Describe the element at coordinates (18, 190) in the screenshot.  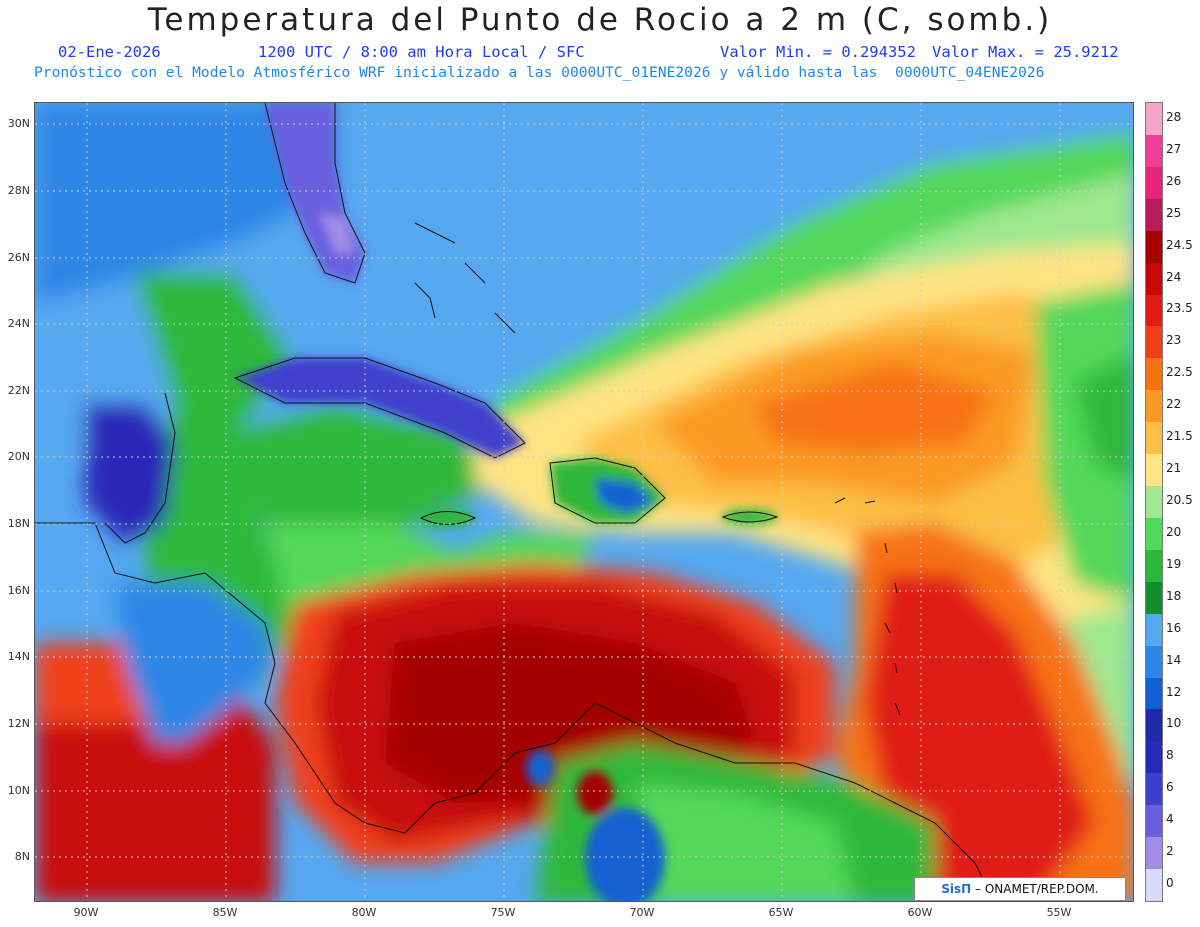
I see `lat-label-28n: 28N` at that location.